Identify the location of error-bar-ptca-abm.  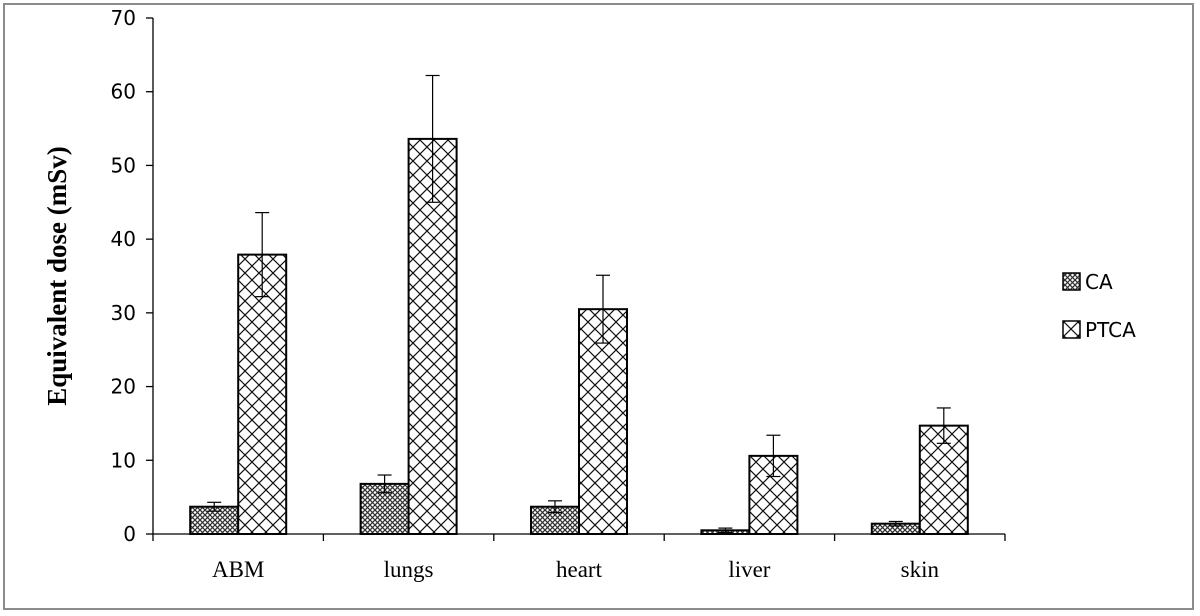
(262, 255).